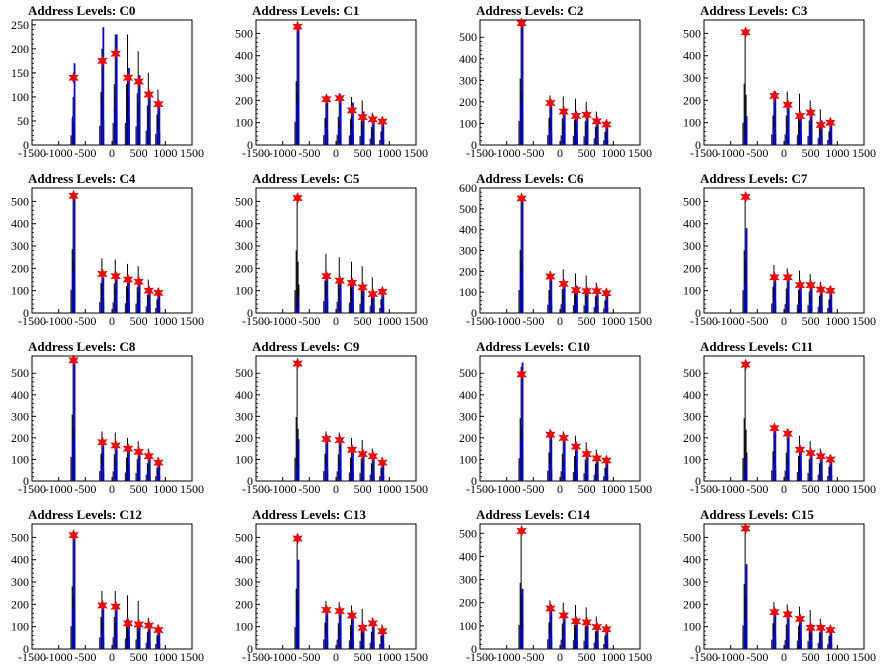 The width and height of the screenshot is (896, 672). I want to click on chart-title: Address Levels: C7, so click(754, 178).